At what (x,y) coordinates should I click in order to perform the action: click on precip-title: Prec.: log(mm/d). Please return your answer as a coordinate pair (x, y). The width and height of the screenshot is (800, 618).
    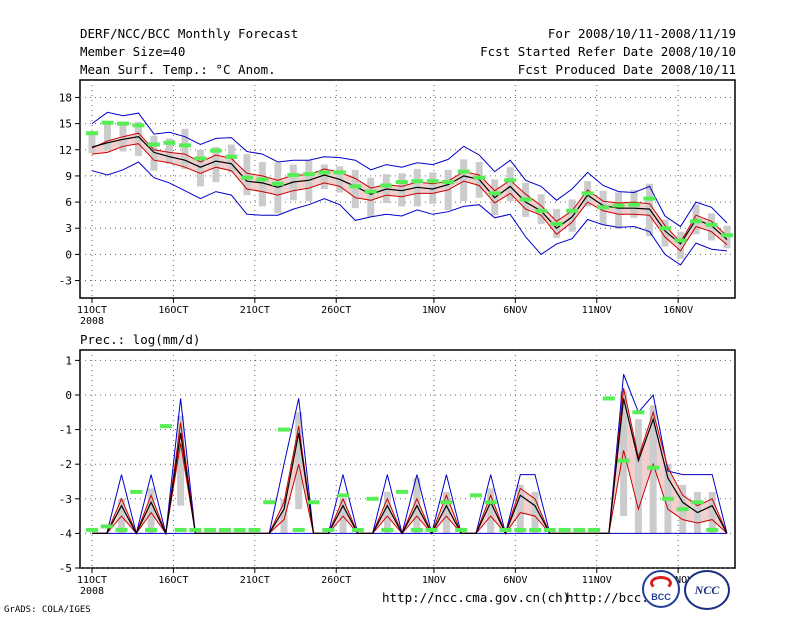
    Looking at the image, I should click on (140, 339).